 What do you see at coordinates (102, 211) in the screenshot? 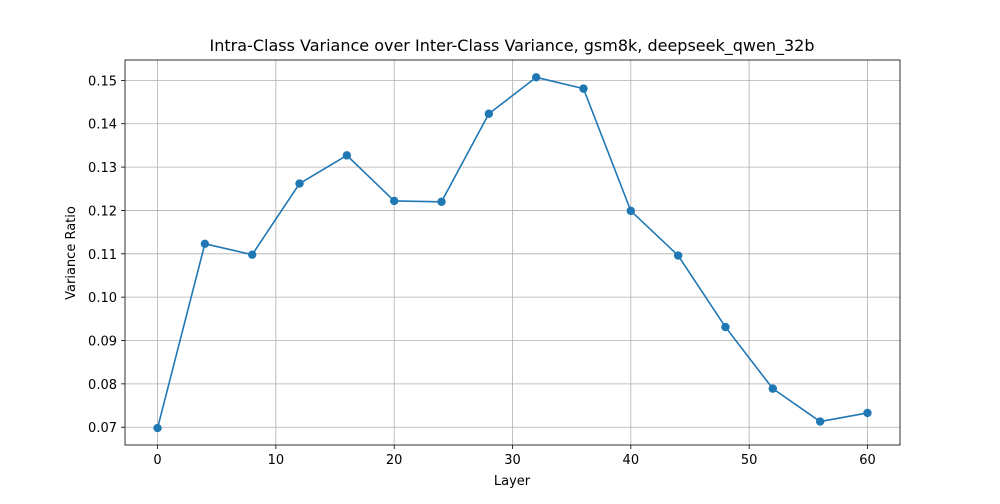
I see `y-tick-label: 0.12` at bounding box center [102, 211].